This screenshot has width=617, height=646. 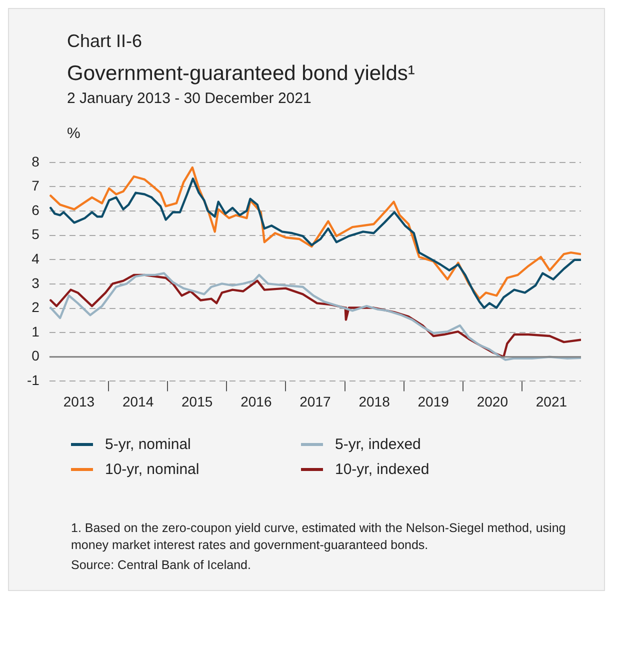 I want to click on x-tick-label: 2013, so click(x=79, y=401).